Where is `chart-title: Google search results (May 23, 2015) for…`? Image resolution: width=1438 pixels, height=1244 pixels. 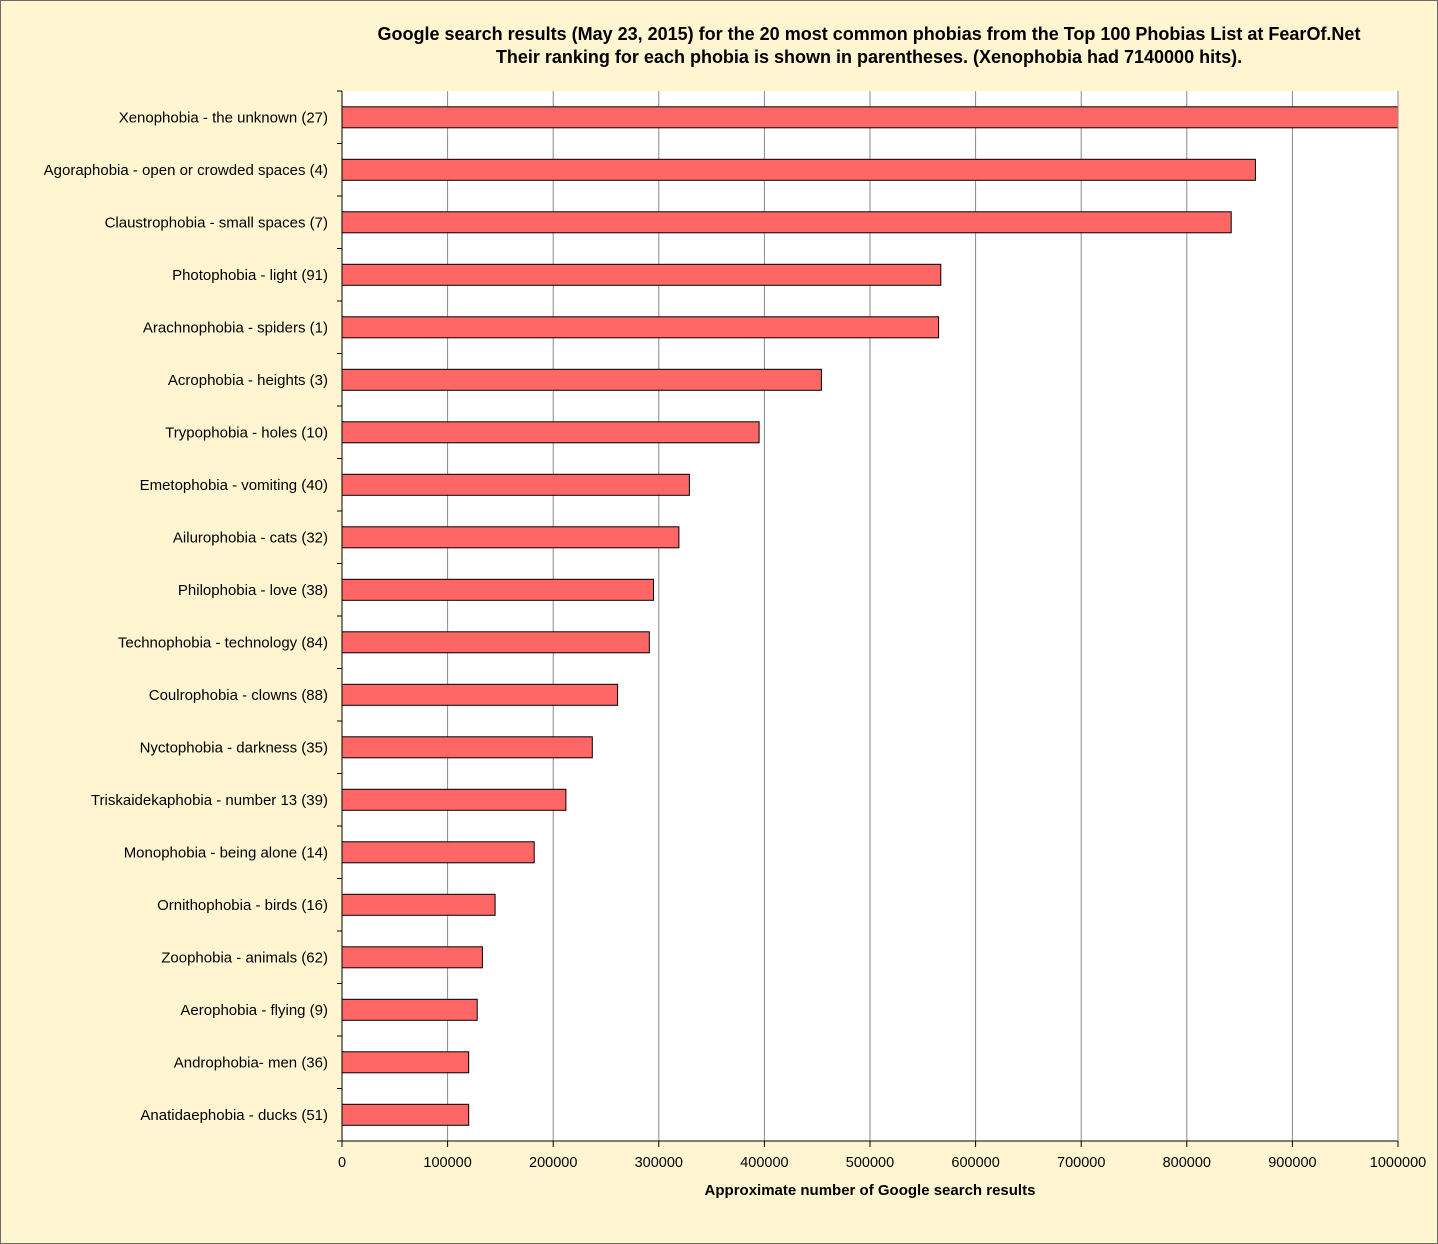
chart-title: Google search results (May 23, 2015) for… is located at coordinates (869, 45).